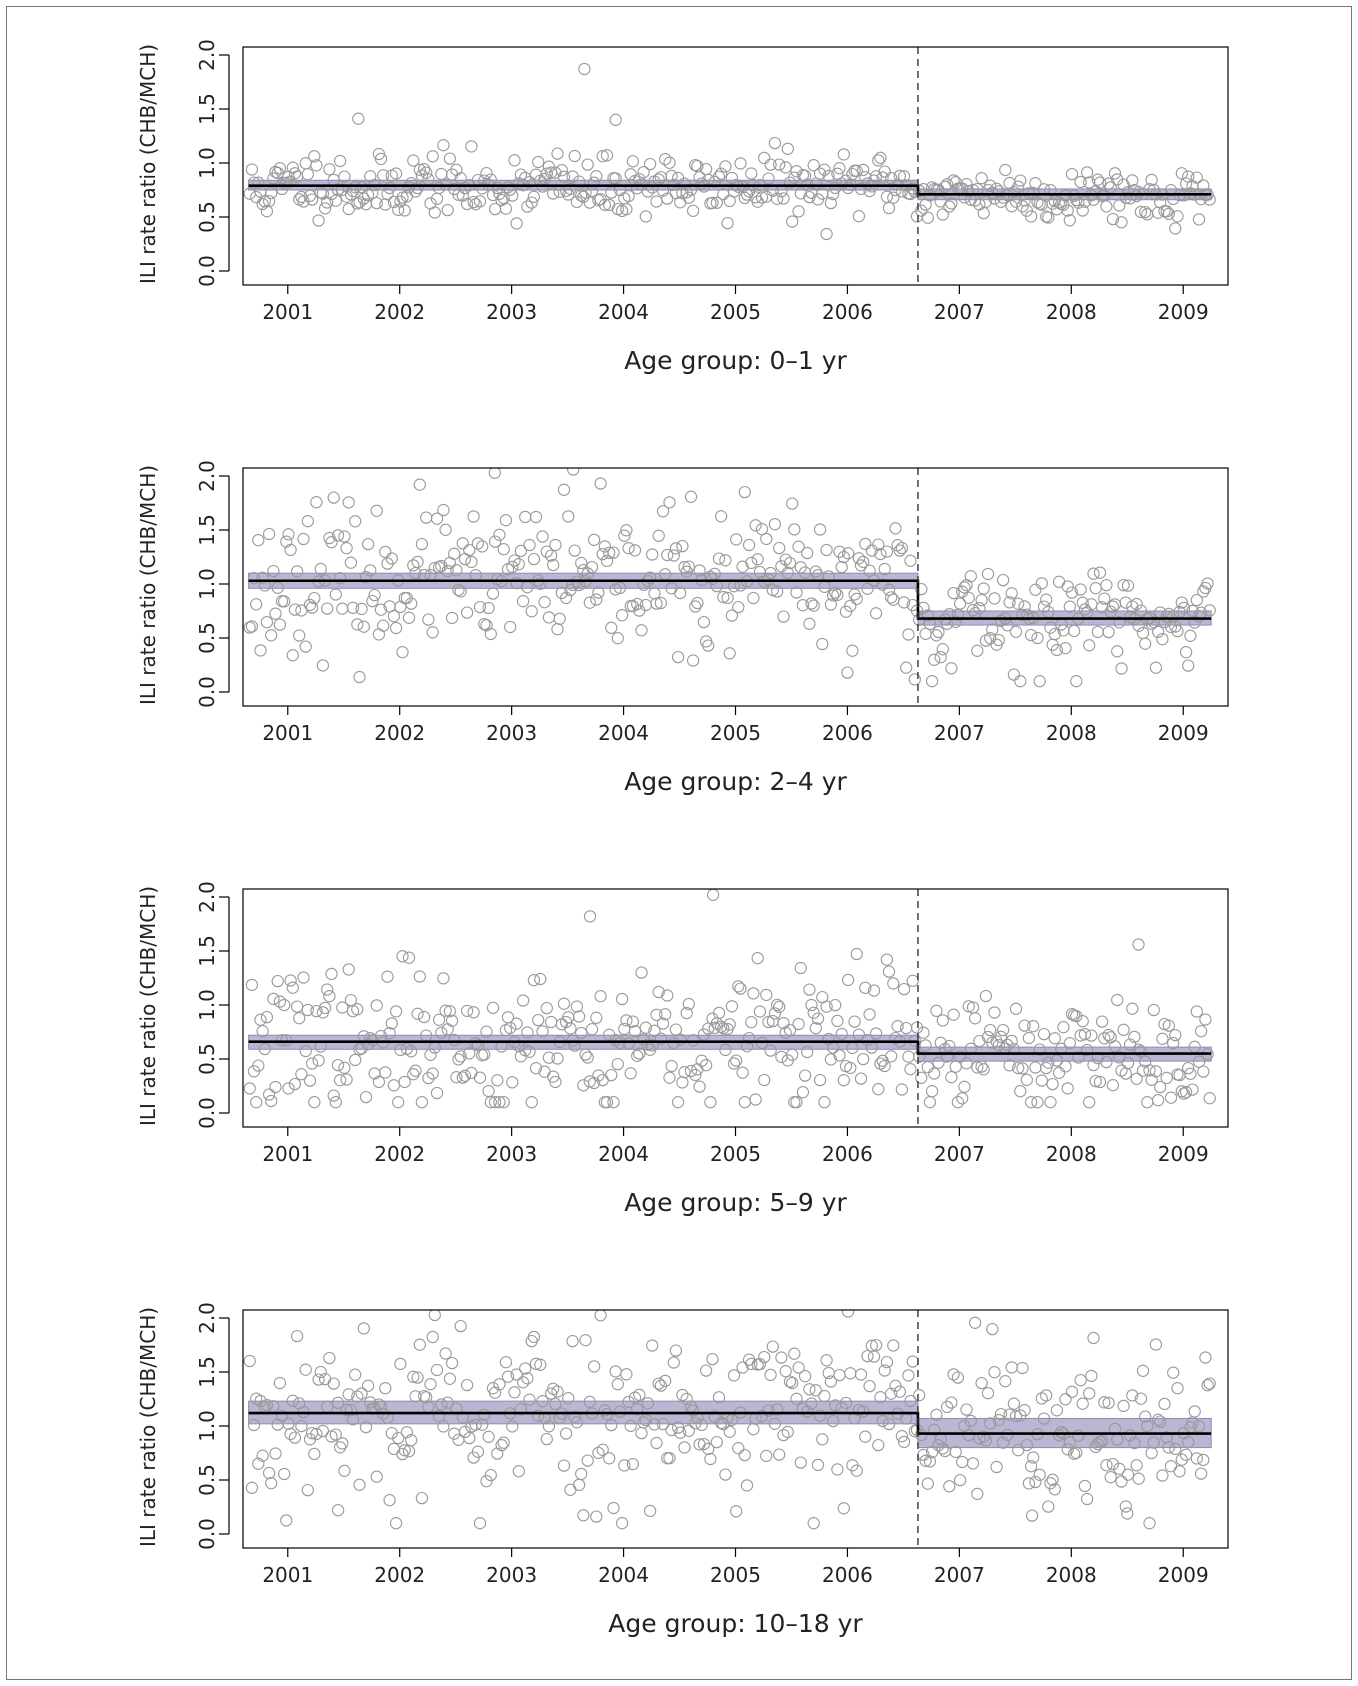 Image resolution: width=1358 pixels, height=1686 pixels. Describe the element at coordinates (1183, 733) in the screenshot. I see `x-tick-label: 2009` at that location.